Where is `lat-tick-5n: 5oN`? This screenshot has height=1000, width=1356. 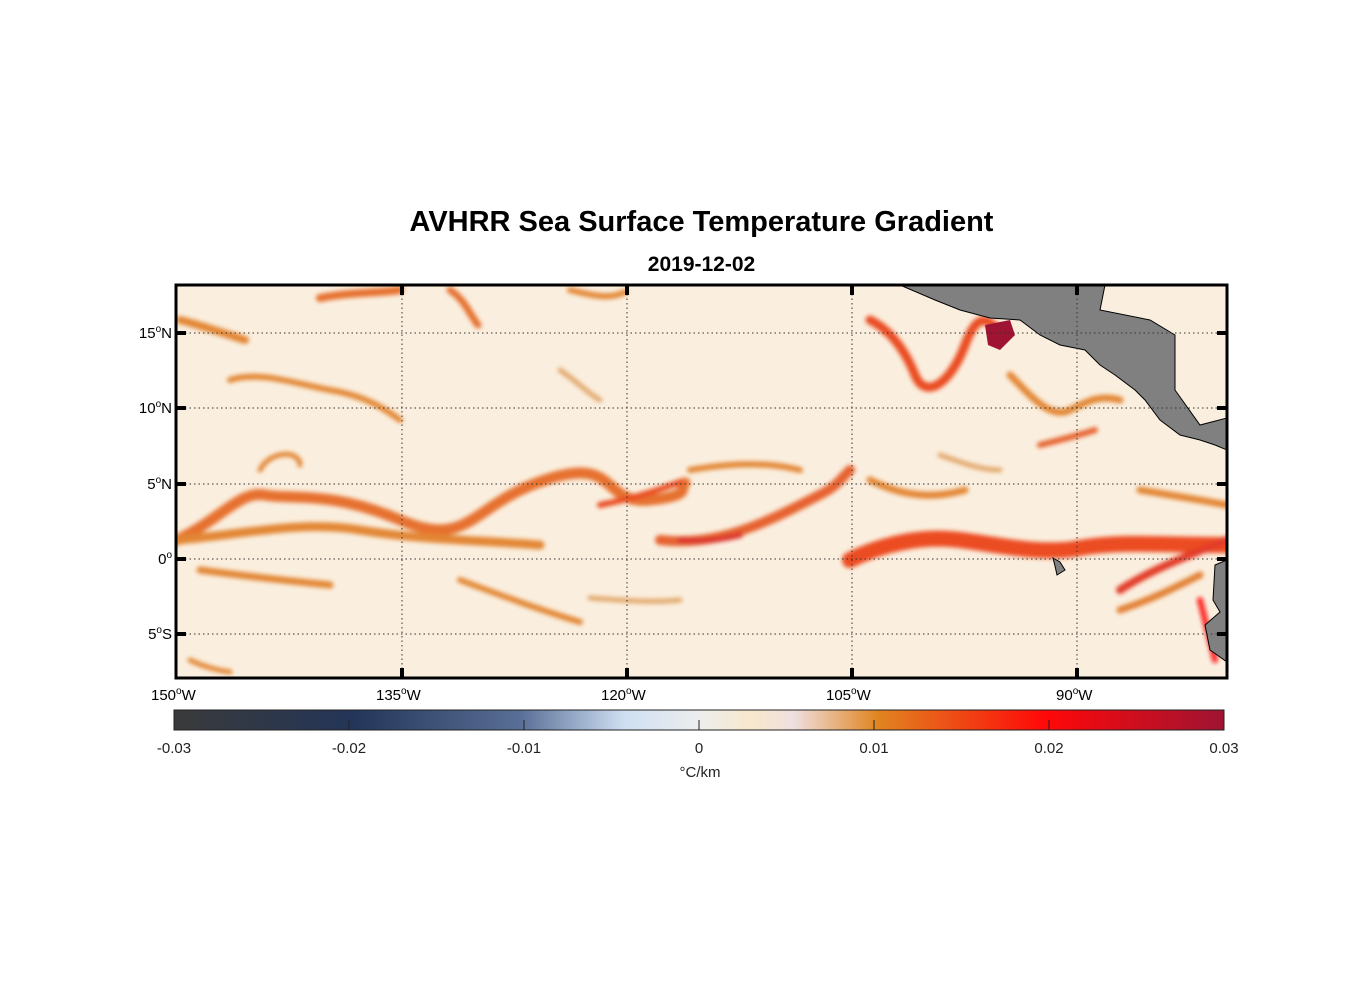 lat-tick-5n: 5oN is located at coordinates (159, 484).